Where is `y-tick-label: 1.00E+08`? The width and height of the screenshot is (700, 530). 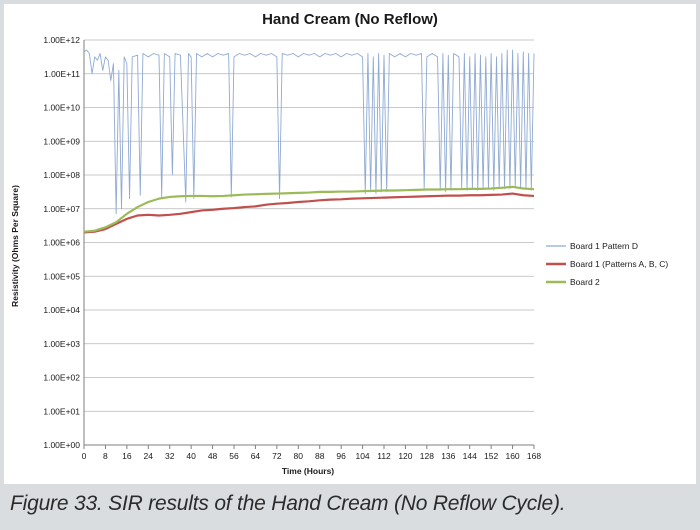
y-tick-label: 1.00E+08 is located at coordinates (61, 175).